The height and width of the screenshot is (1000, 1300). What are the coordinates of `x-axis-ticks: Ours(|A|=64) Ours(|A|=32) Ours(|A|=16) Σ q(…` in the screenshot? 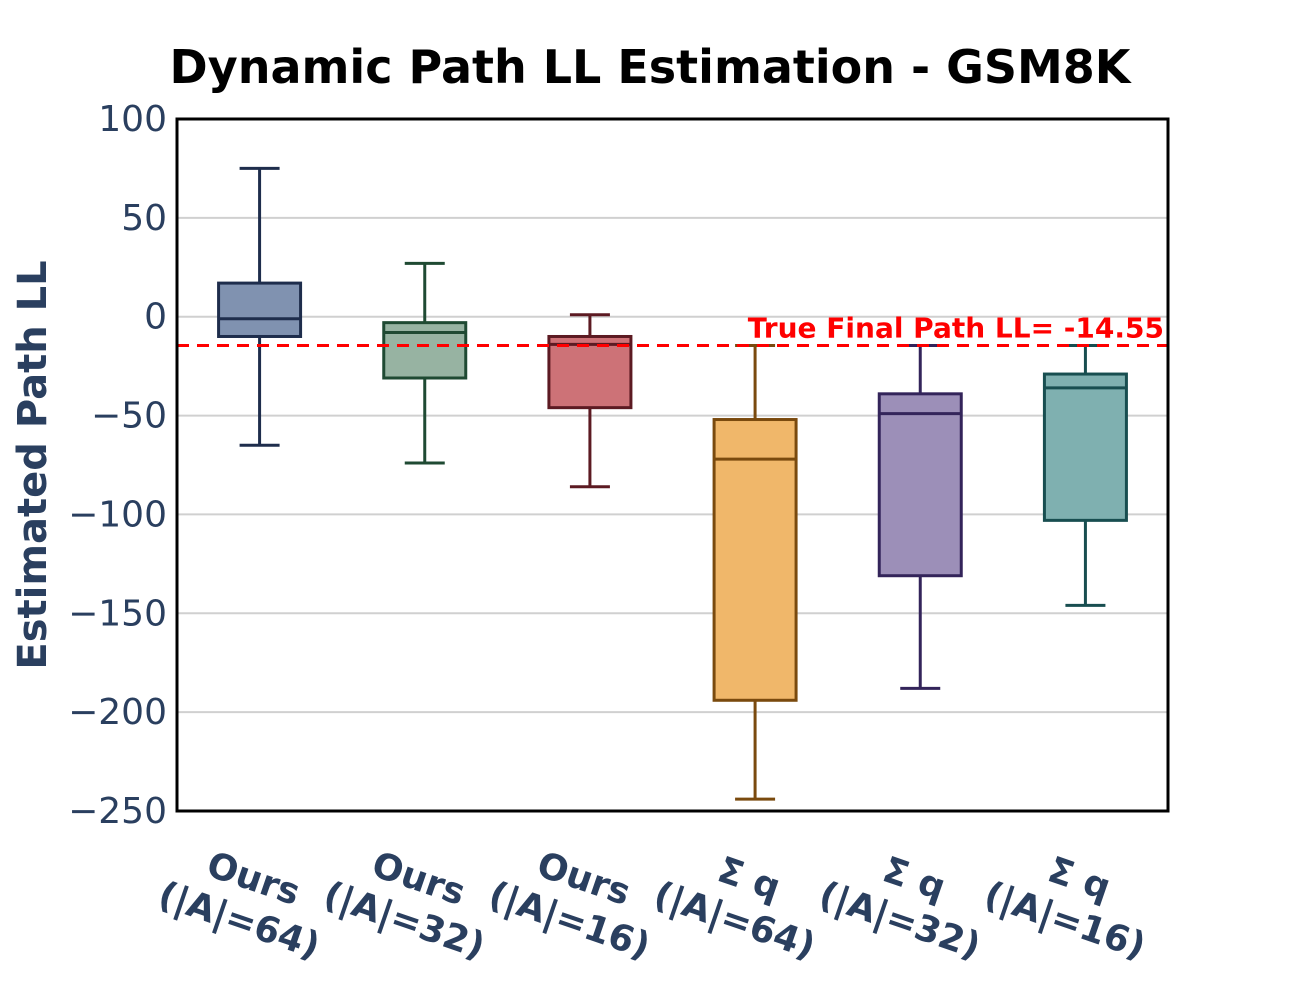 It's located at (659, 900).